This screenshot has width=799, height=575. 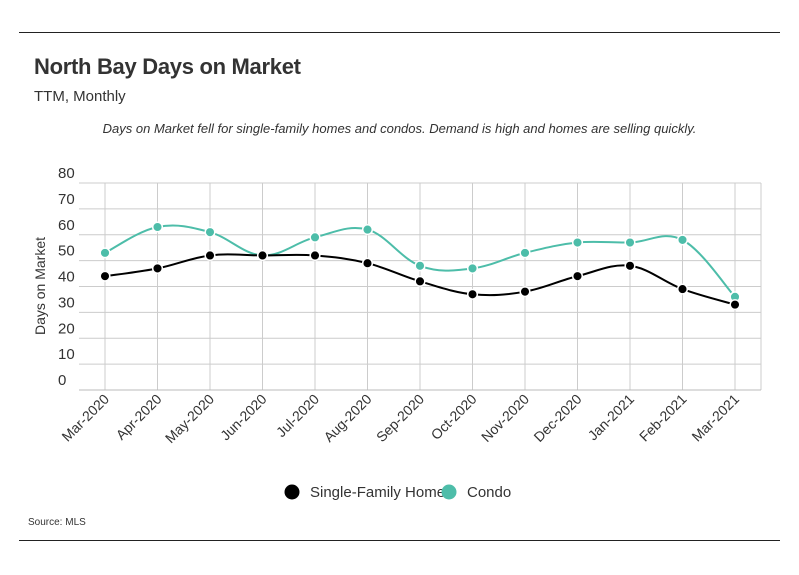 What do you see at coordinates (505, 418) in the screenshot?
I see `x-tick-label: Nov-2020` at bounding box center [505, 418].